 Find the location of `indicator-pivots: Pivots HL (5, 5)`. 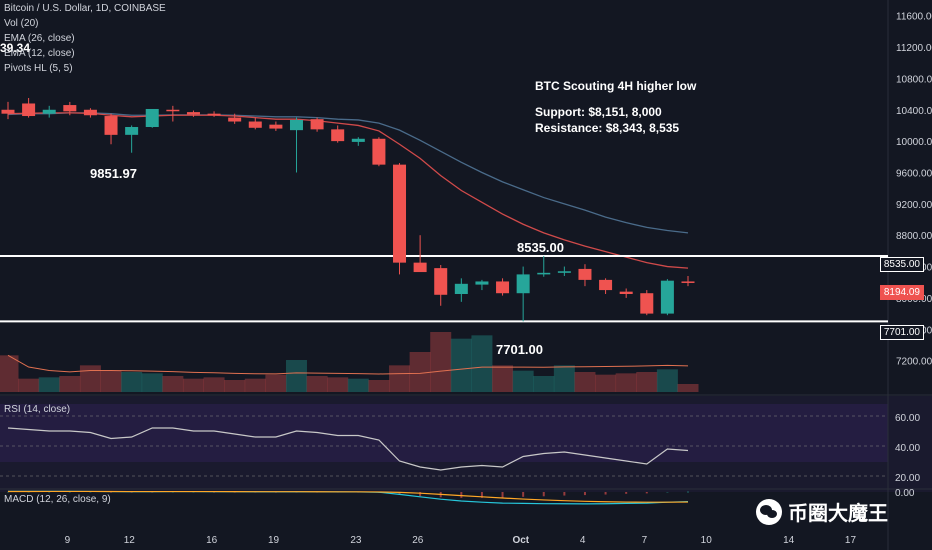

indicator-pivots: Pivots HL (5, 5) is located at coordinates (38, 68).